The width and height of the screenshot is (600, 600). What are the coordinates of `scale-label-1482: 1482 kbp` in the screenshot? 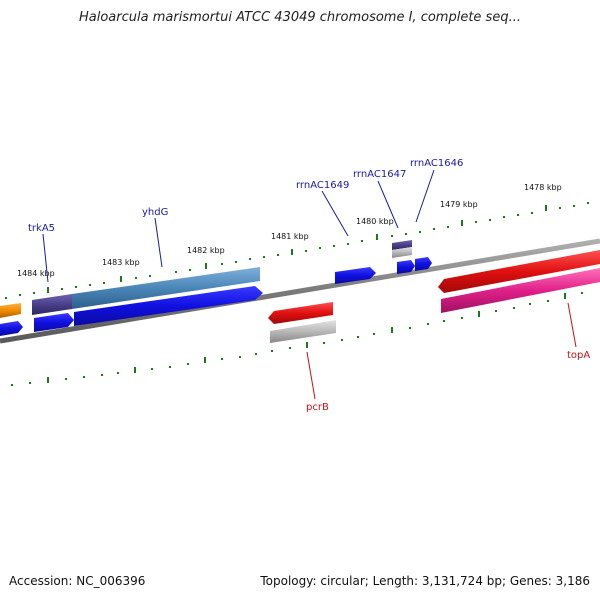 It's located at (206, 250).